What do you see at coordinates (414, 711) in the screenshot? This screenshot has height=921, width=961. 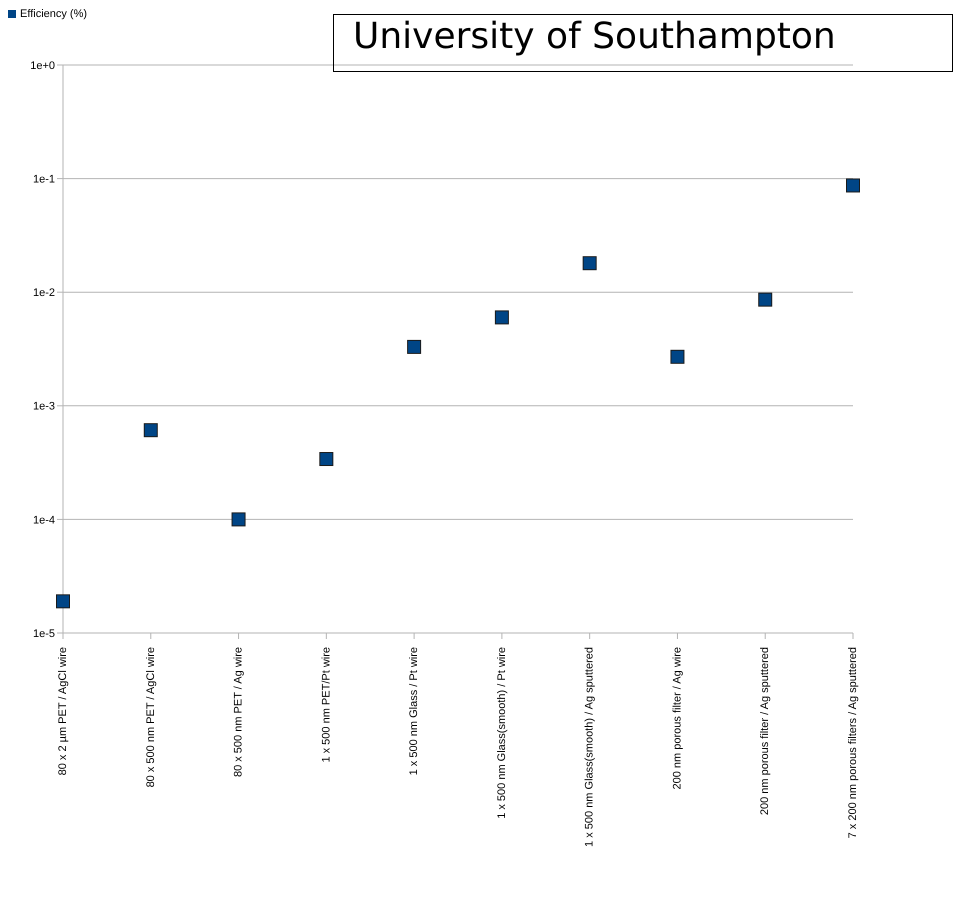 I see `x-tick-label: 1 x 500 nm Glass / Pt wire` at bounding box center [414, 711].